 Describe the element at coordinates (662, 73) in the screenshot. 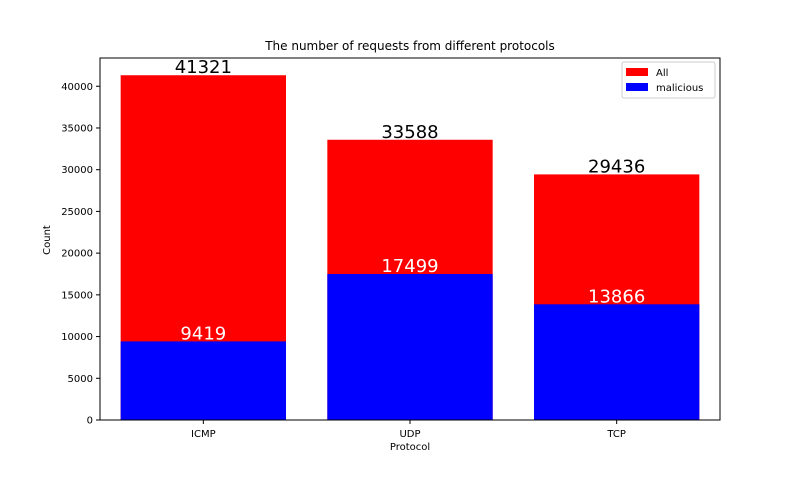

I see `legend-label-all: All` at that location.